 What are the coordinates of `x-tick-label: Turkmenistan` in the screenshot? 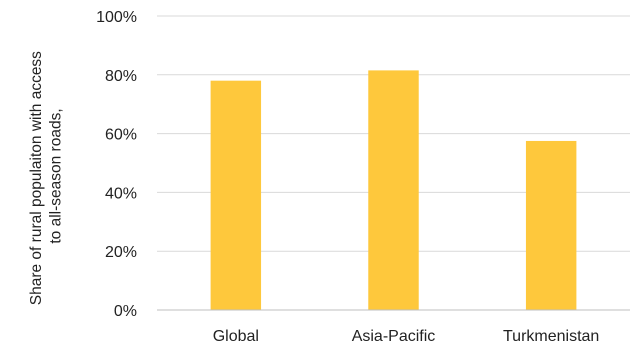 It's located at (551, 336).